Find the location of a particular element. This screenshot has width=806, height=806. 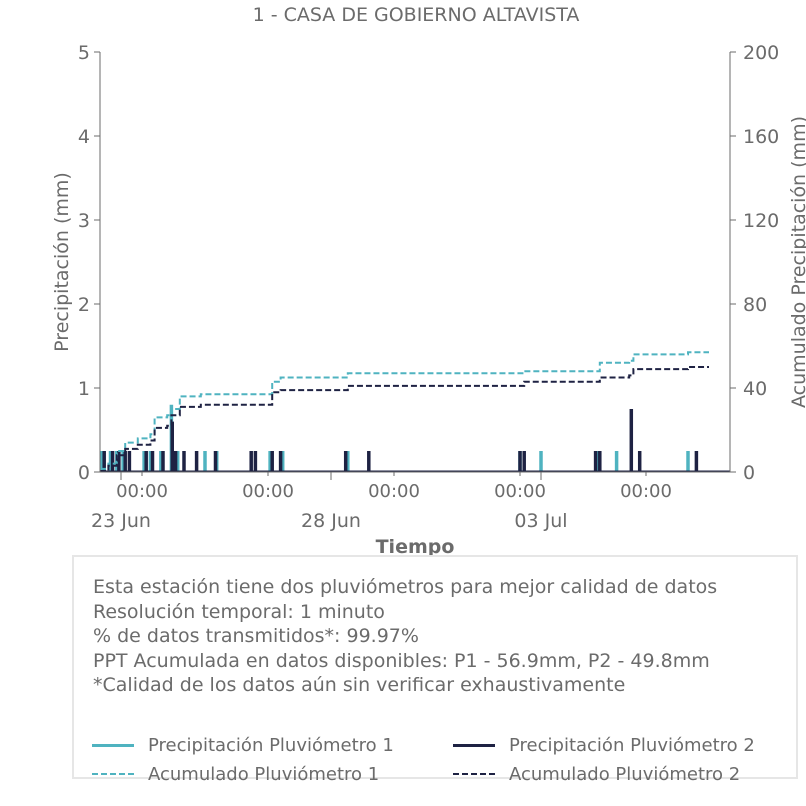

cumulative-line-Acumulado Pluviómetro 2 is located at coordinates (404, 419).